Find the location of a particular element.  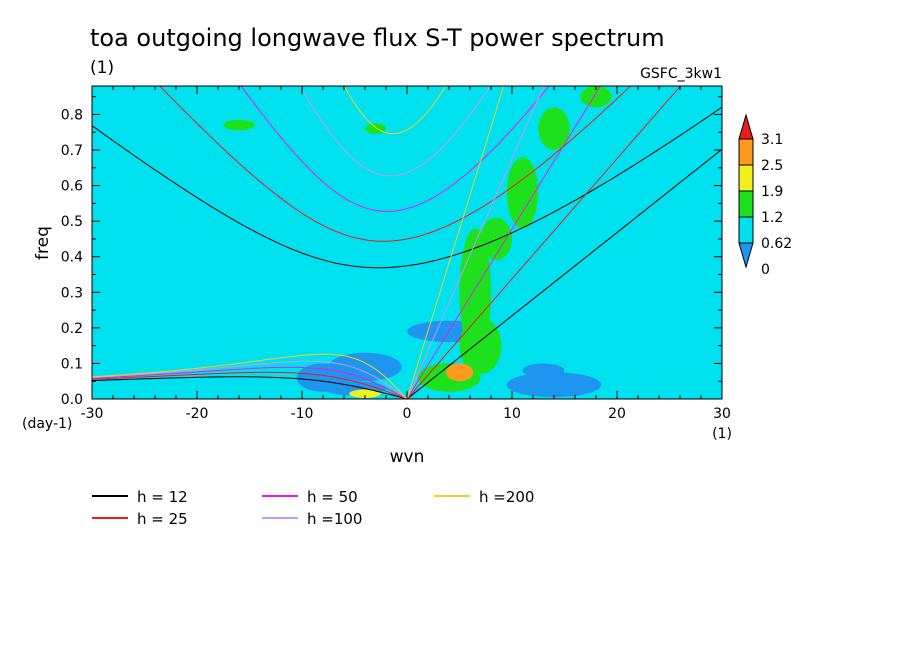

y-tick-label: 0.7 is located at coordinates (72, 151).